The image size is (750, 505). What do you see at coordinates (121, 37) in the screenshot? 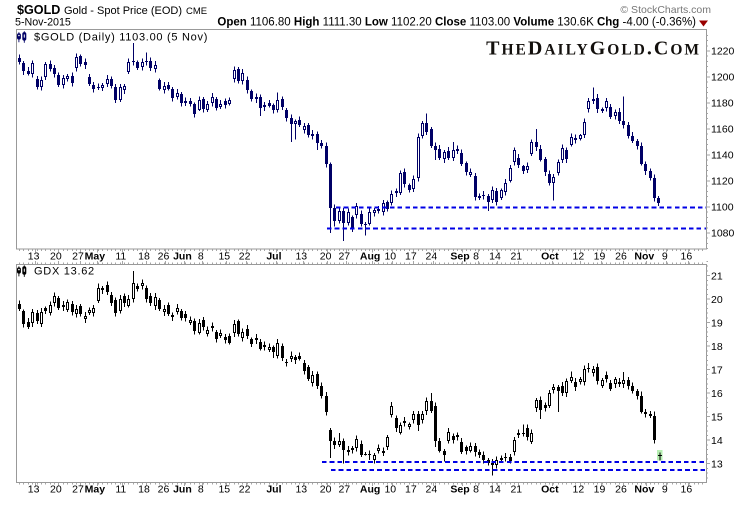
I see `svg-text: $GOLD (Daily) 1103.00 (5 Nov)` at bounding box center [121, 37].